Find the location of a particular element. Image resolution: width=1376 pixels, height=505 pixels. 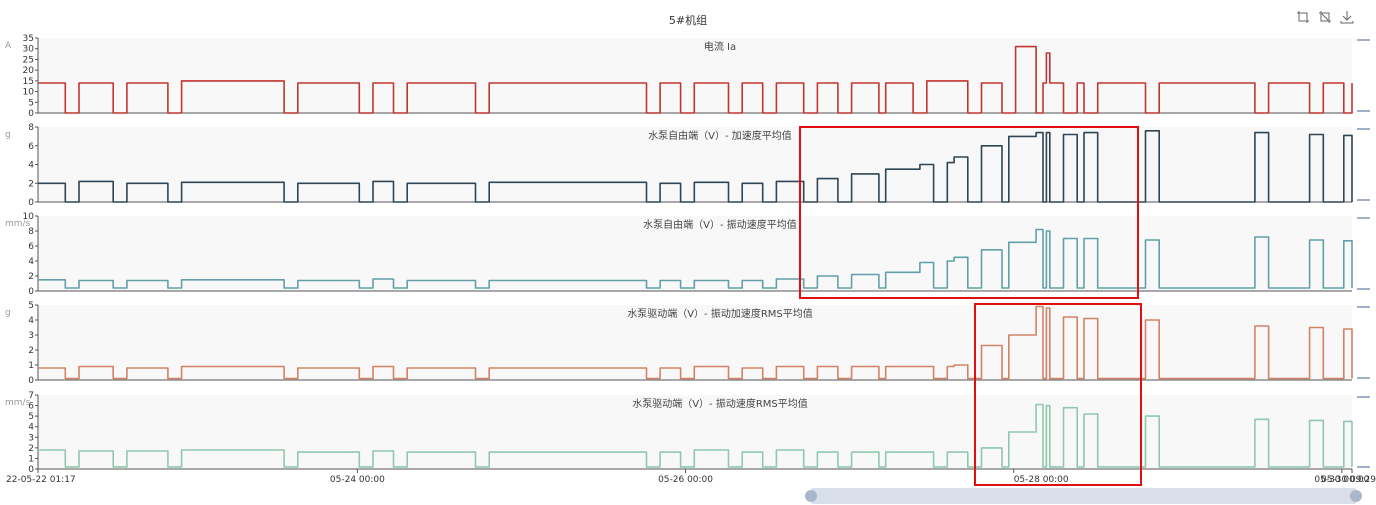

series-title: 水泵驱动端（V）- 振动加速度RMS平均值 is located at coordinates (720, 313).